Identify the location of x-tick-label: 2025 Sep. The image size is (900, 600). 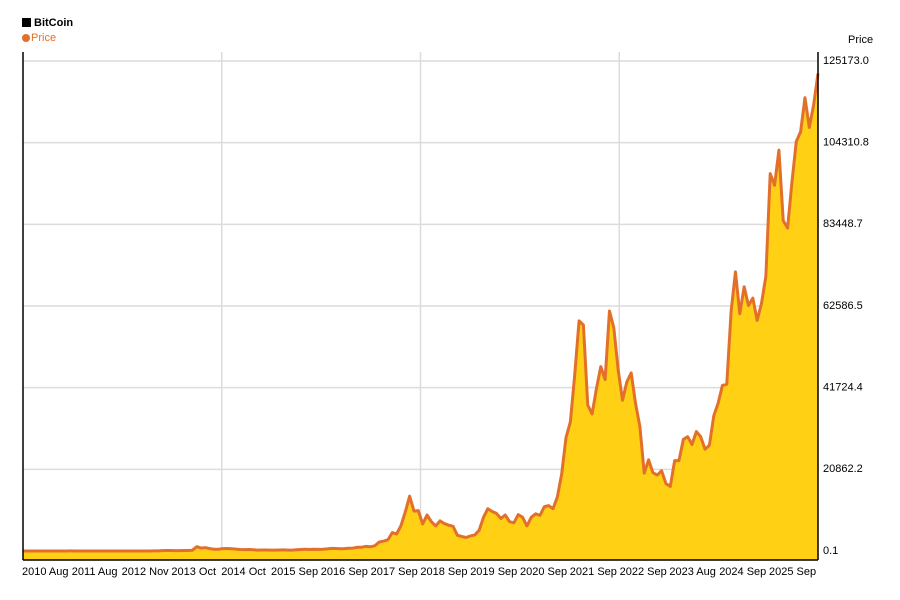
(792, 572).